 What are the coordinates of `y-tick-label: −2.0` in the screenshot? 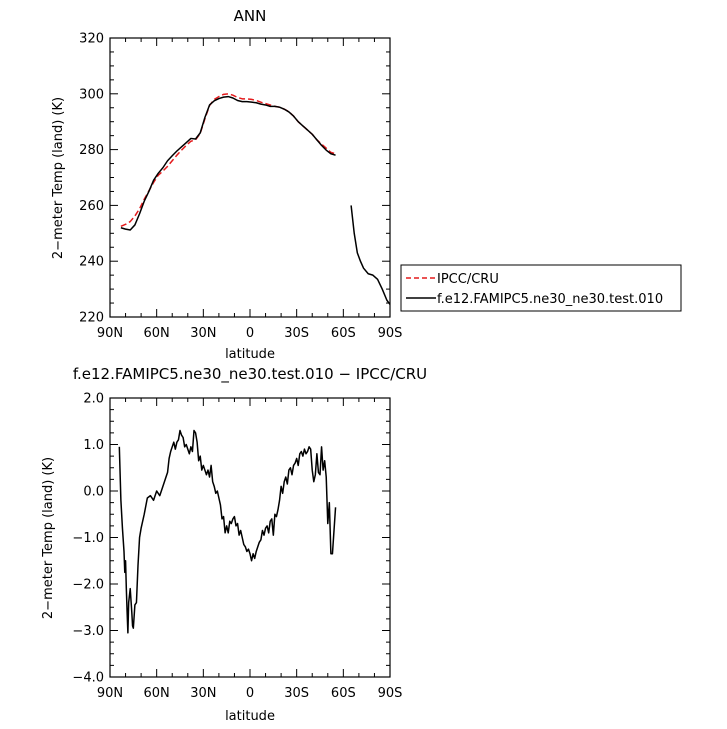 It's located at (88, 585).